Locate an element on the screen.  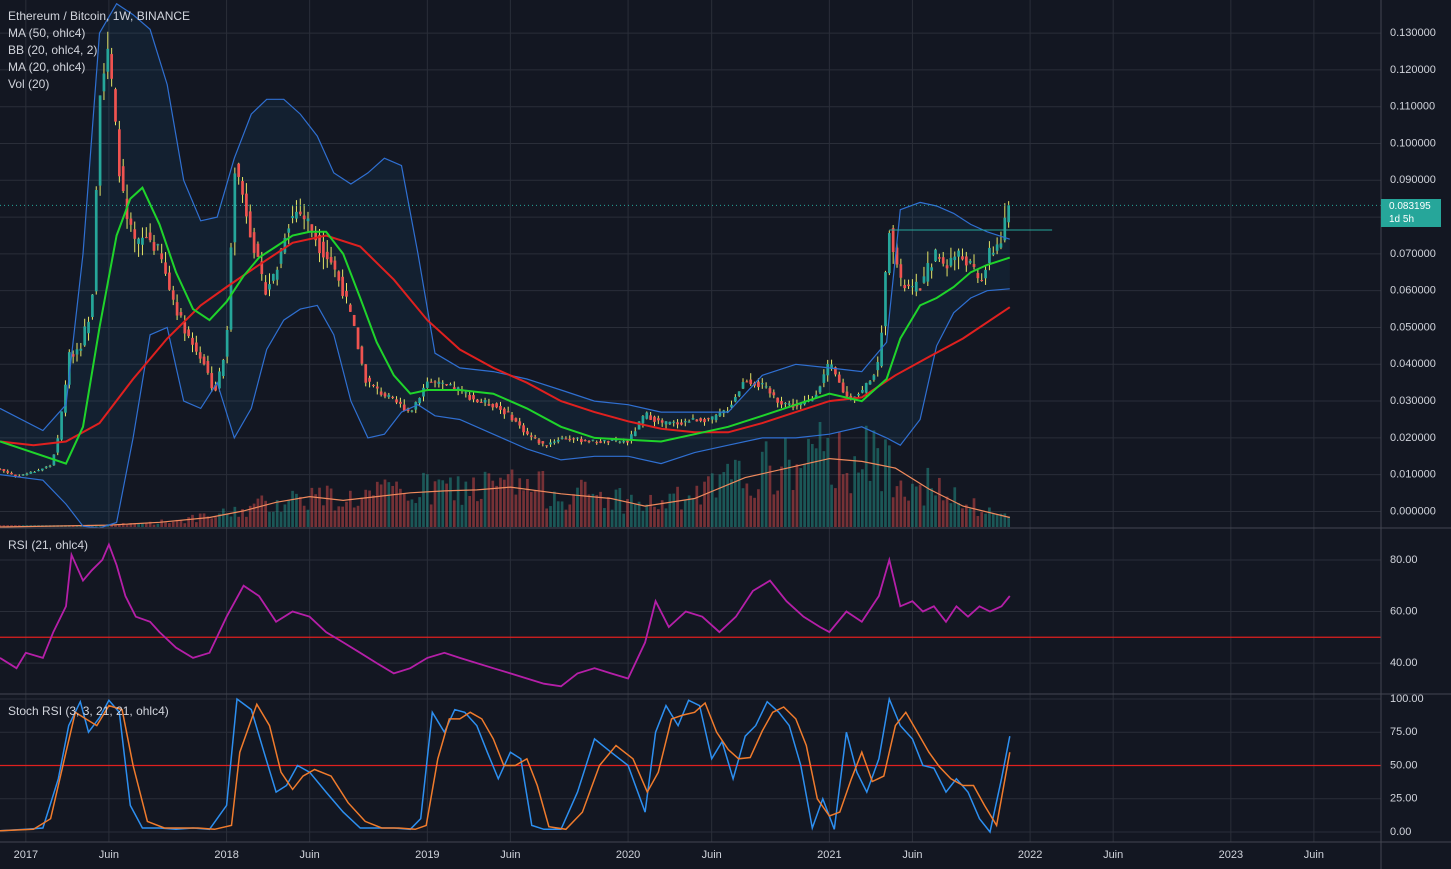
price-tick-label: 0.120000 is located at coordinates (1413, 70).